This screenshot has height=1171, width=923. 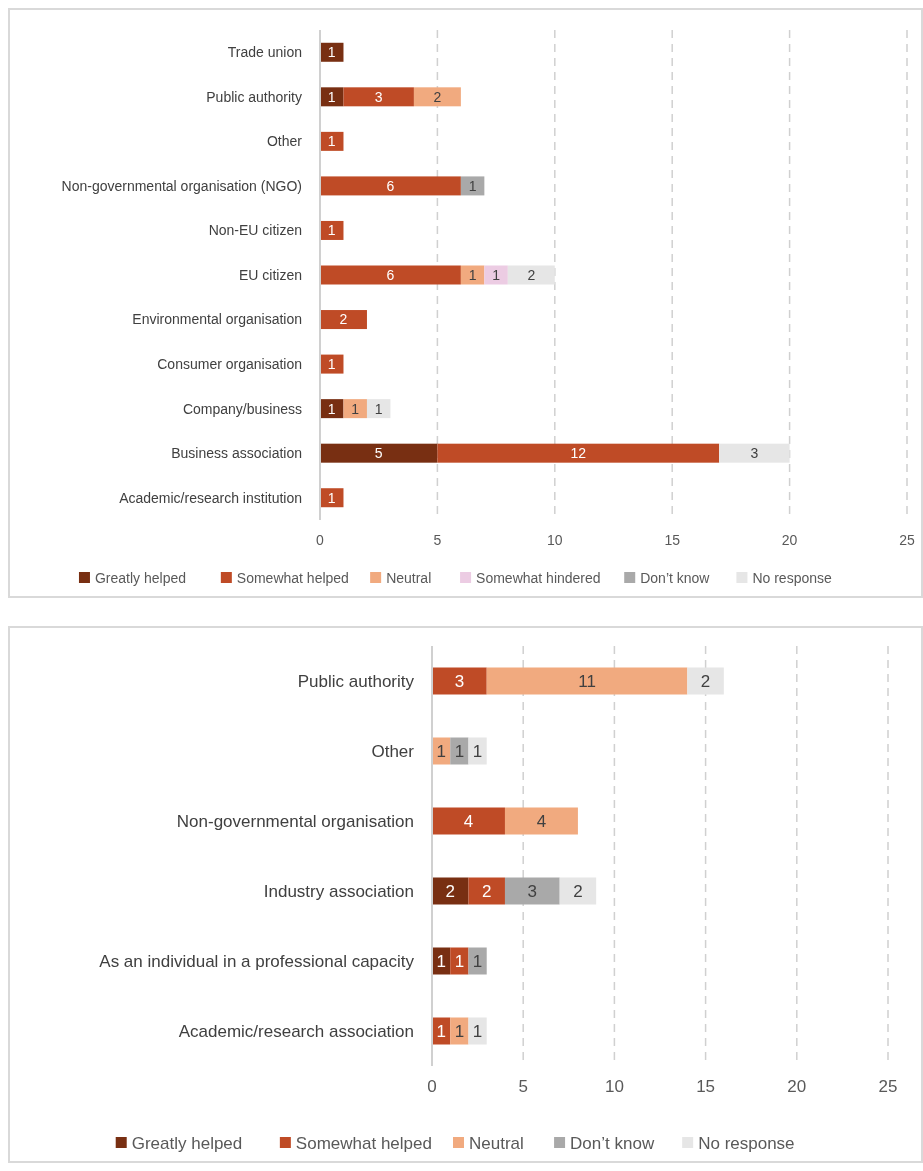 I want to click on y-tick-label: Non-governmental organisation, so click(x=295, y=821).